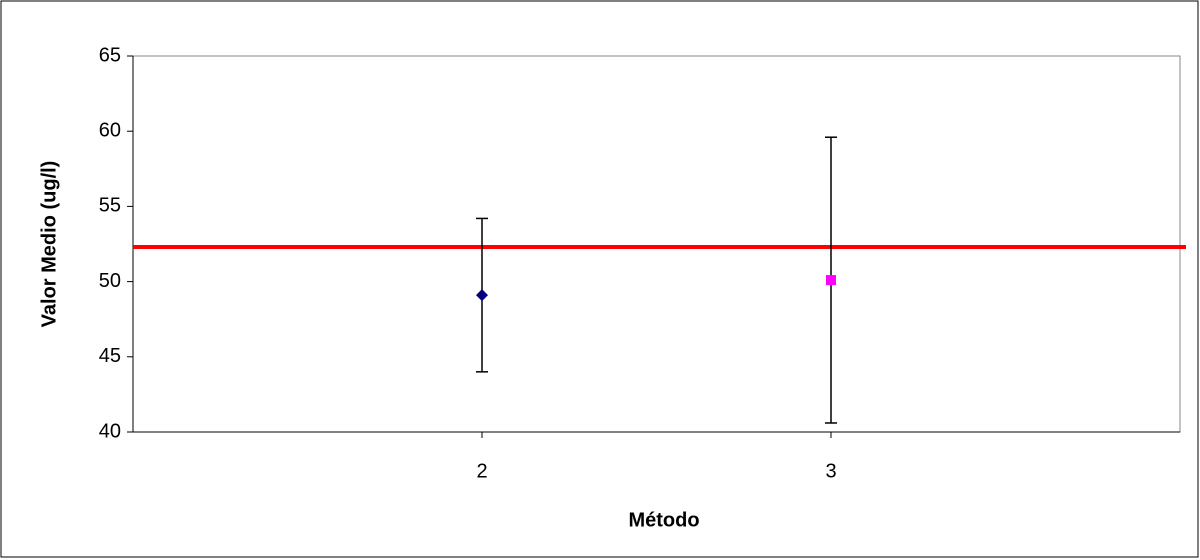  What do you see at coordinates (110, 130) in the screenshot?
I see `y-tick-label: 60` at bounding box center [110, 130].